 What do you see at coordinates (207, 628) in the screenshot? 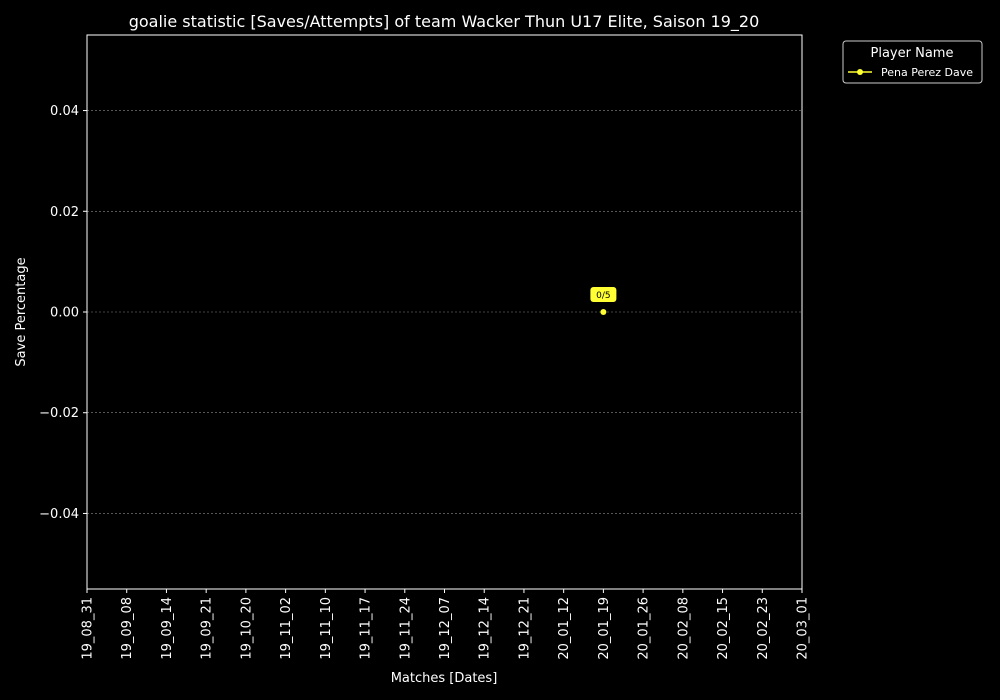
I see `x-tick-label: 19_09_21` at bounding box center [207, 628].